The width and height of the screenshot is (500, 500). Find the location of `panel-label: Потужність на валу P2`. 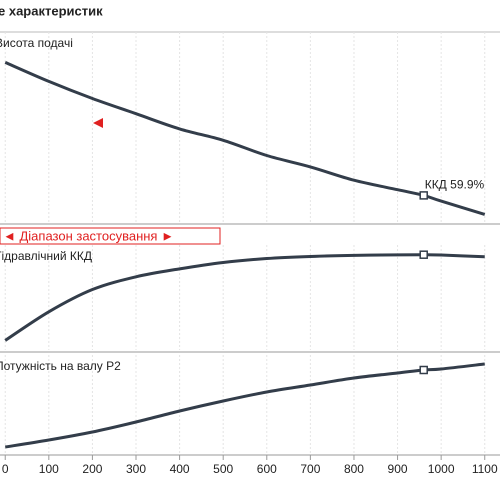

panel-label: Потужність на валу P2 is located at coordinates (60, 366).